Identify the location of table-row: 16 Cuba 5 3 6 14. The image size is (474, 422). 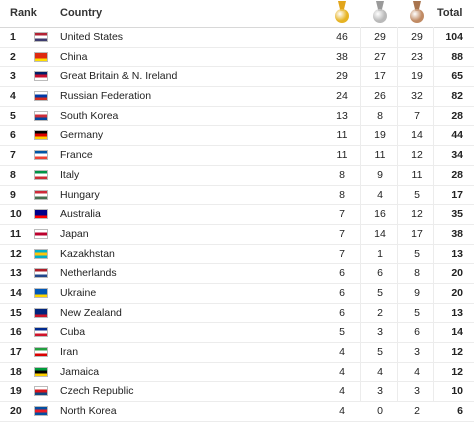
(237, 333).